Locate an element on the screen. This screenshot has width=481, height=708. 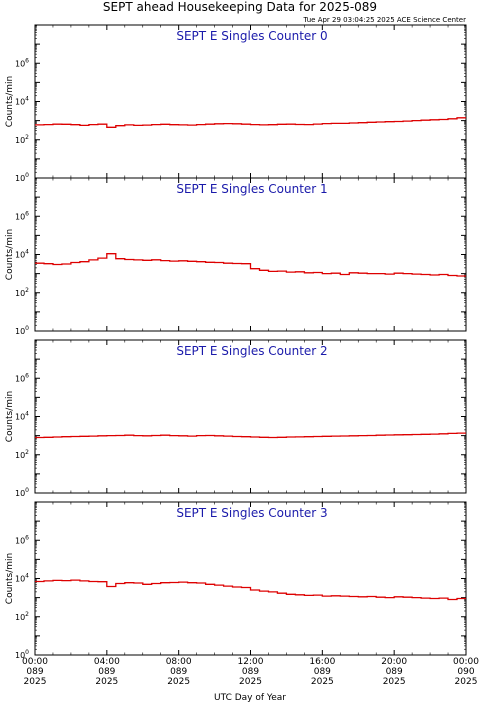
panel-title: SEPT E Singles Counter 1 is located at coordinates (251, 189).